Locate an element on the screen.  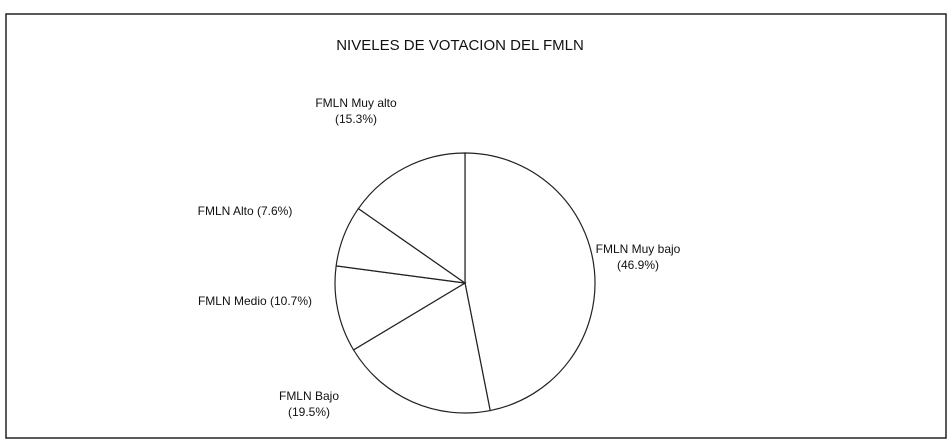
slice-label: FMLN Alto (7.6%) is located at coordinates (245, 211).